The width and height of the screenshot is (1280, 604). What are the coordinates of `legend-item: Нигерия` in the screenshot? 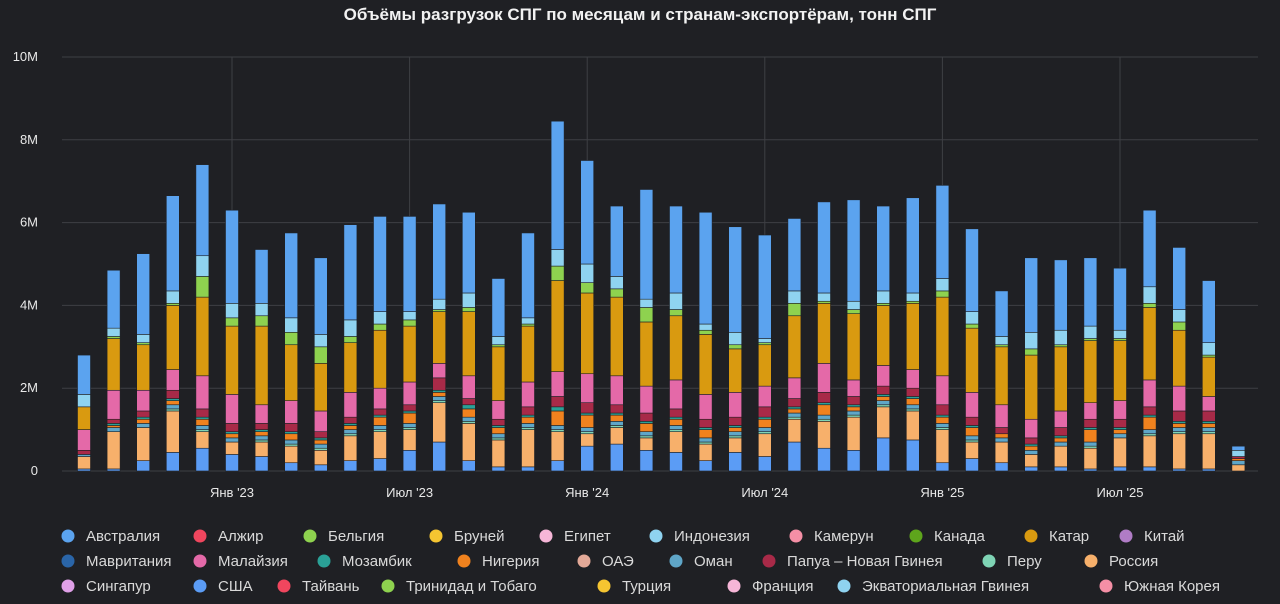 It's located at (498, 561).